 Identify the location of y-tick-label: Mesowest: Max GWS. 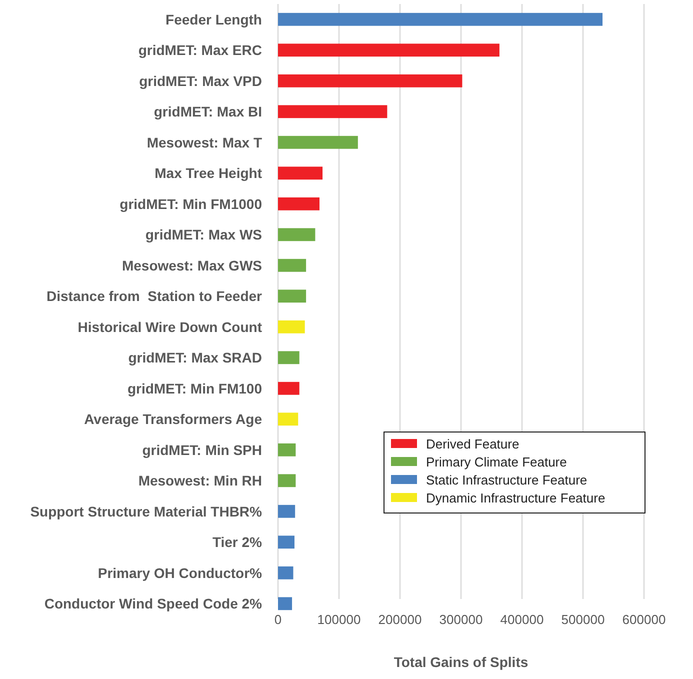
(192, 265).